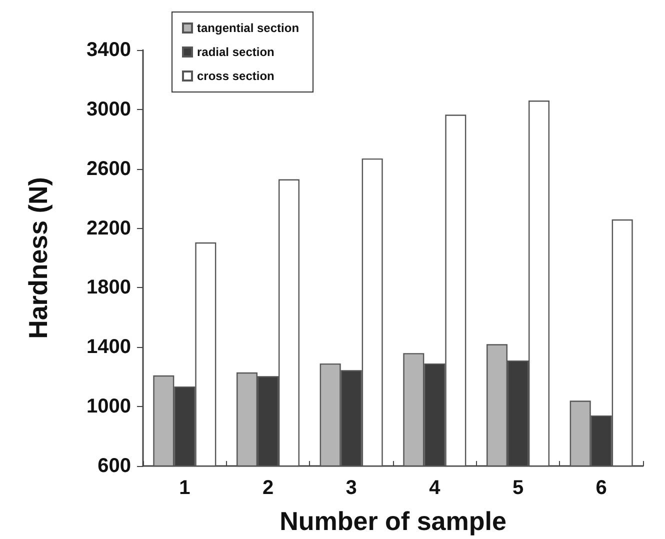 This screenshot has height=539, width=665. What do you see at coordinates (351, 488) in the screenshot?
I see `x-tick-label: 3` at bounding box center [351, 488].